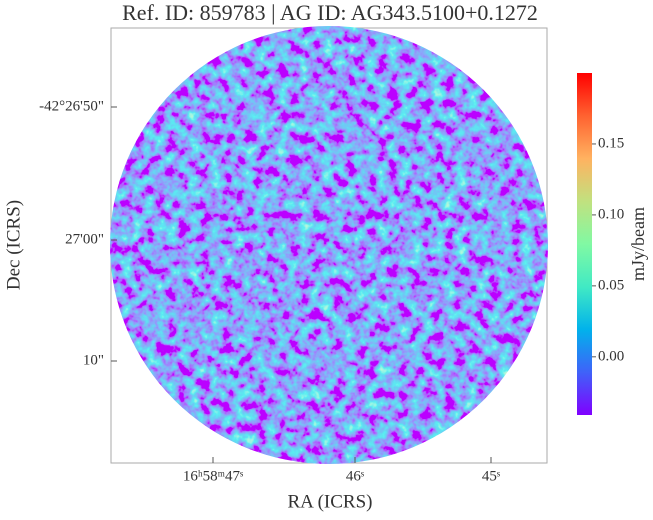 This screenshot has height=520, width=653. What do you see at coordinates (584, 244) in the screenshot?
I see `colorbar` at bounding box center [584, 244].